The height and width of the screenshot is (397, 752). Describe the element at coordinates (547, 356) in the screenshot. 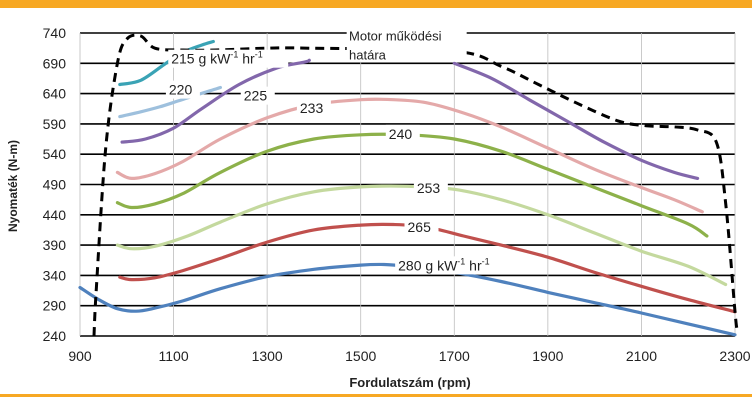

I see `x-tick-label: 1900` at that location.